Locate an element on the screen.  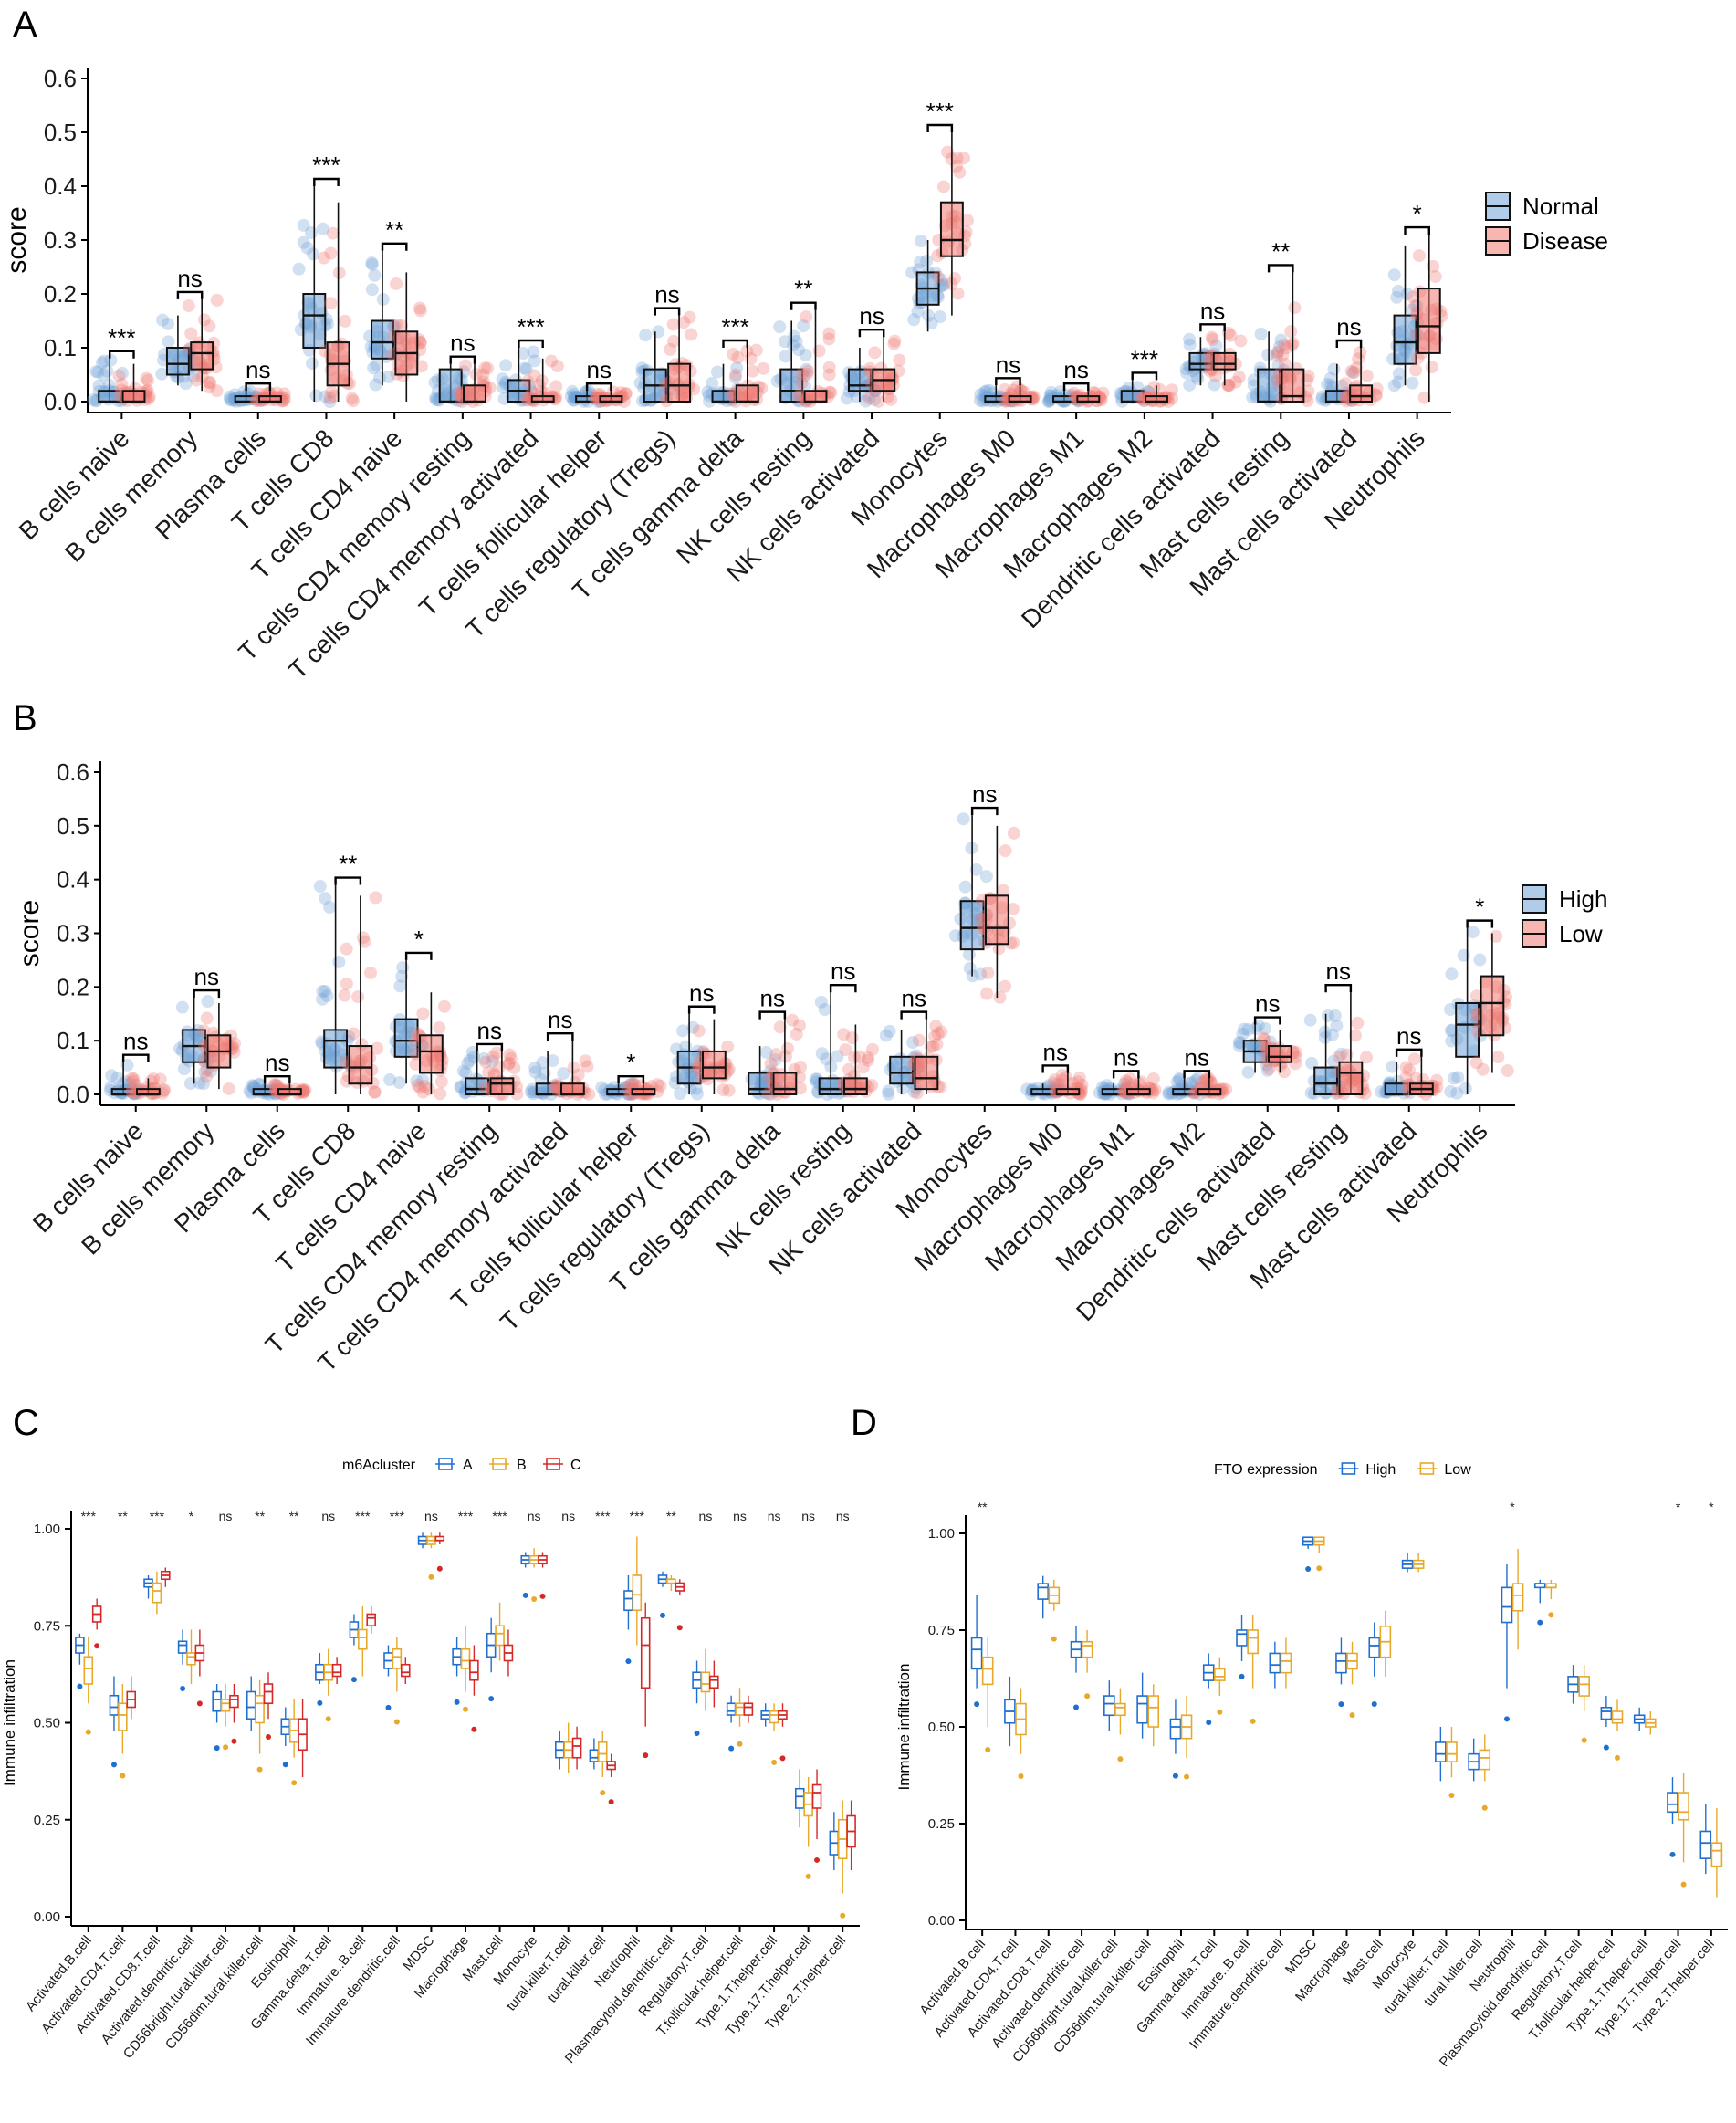
box-a-neutrophil is located at coordinates (628, 1620).